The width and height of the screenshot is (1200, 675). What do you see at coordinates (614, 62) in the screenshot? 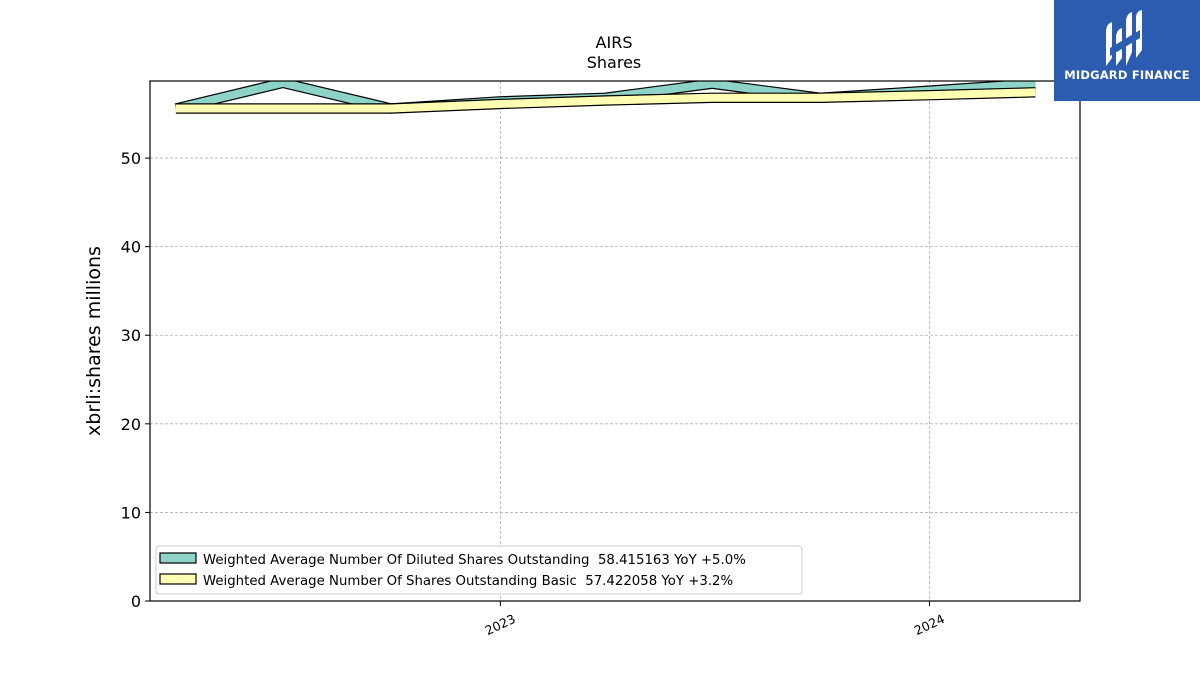
I see `chart-subtitle: Shares` at bounding box center [614, 62].